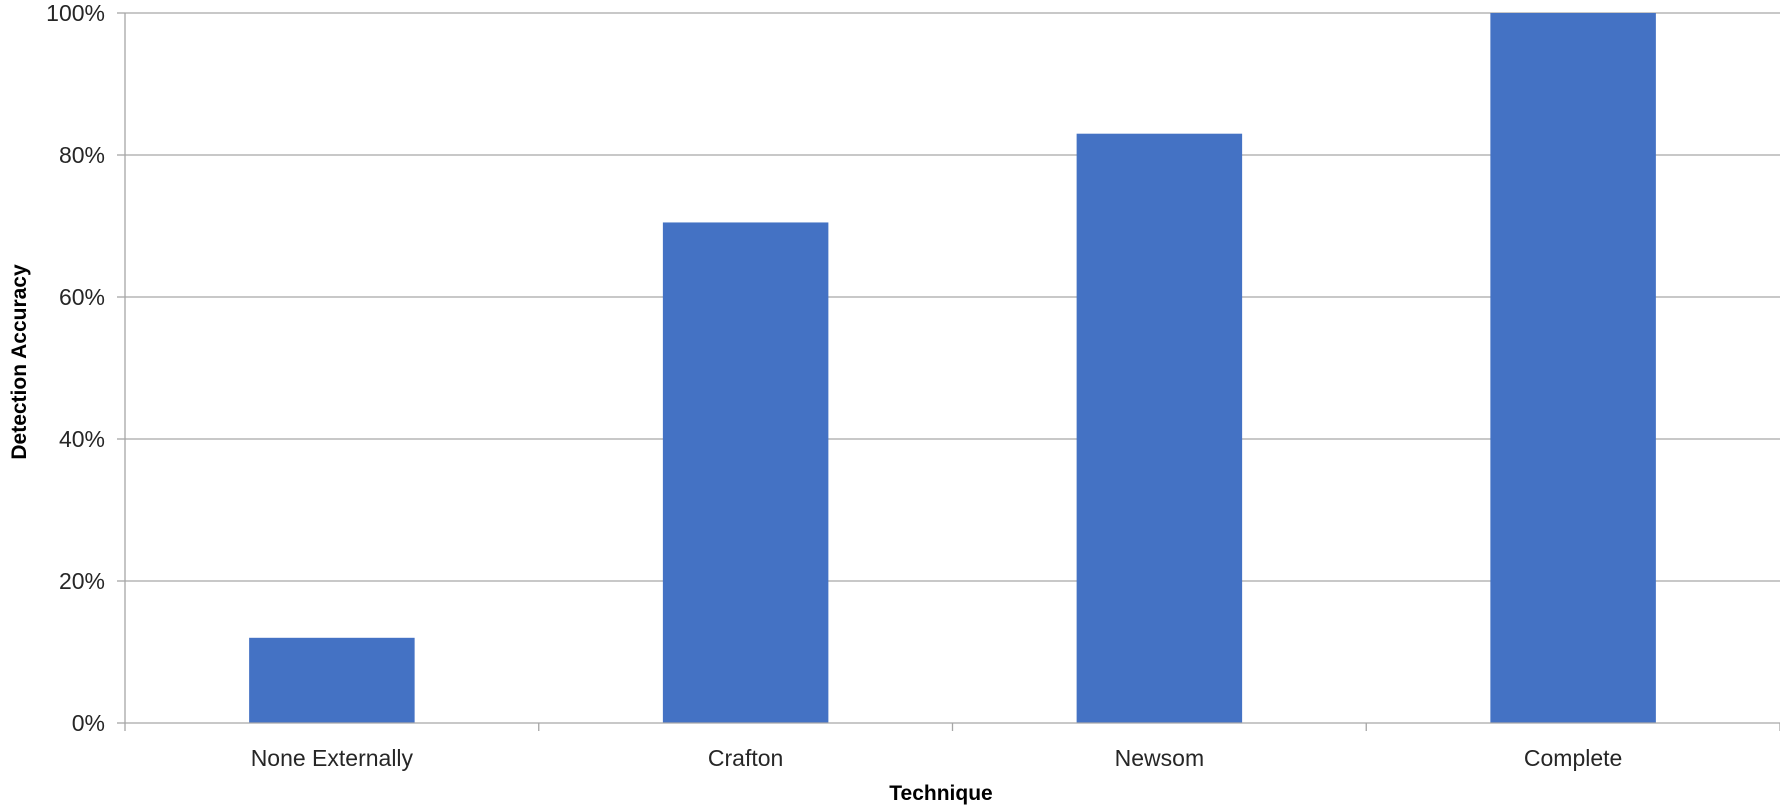 Image resolution: width=1780 pixels, height=807 pixels. What do you see at coordinates (1573, 758) in the screenshot?
I see `x-tick-label: Complete` at bounding box center [1573, 758].